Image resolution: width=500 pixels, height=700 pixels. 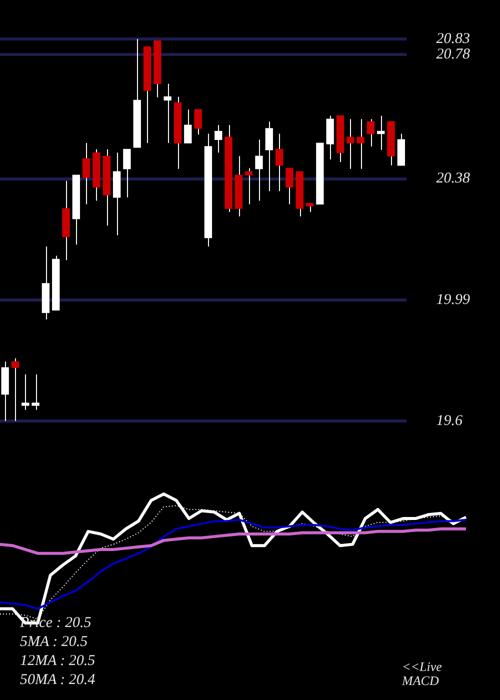 I want to click on y-tick-label: 19.6, so click(x=449, y=420).